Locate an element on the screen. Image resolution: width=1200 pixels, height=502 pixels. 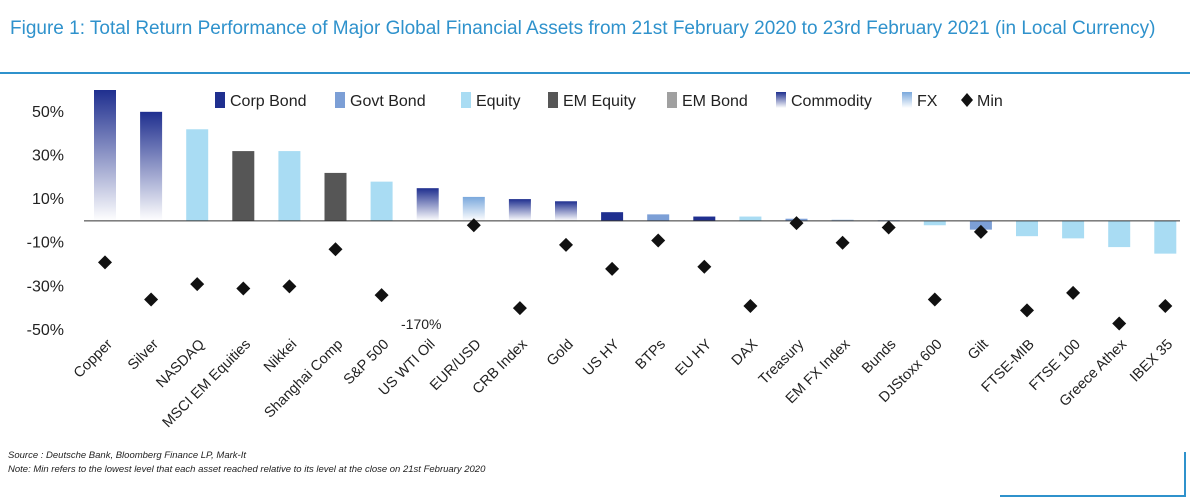
bar-msci-em-equities is located at coordinates (243, 186).